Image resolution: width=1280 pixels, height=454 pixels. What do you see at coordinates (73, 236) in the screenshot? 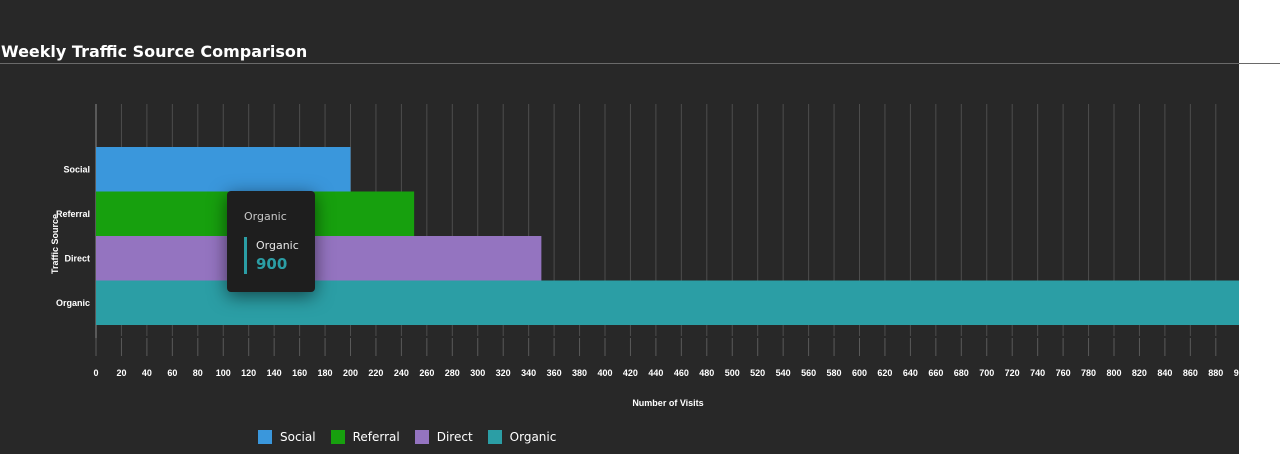
I see `y-axis-categories: Social Referral Direct Organic` at bounding box center [73, 236].